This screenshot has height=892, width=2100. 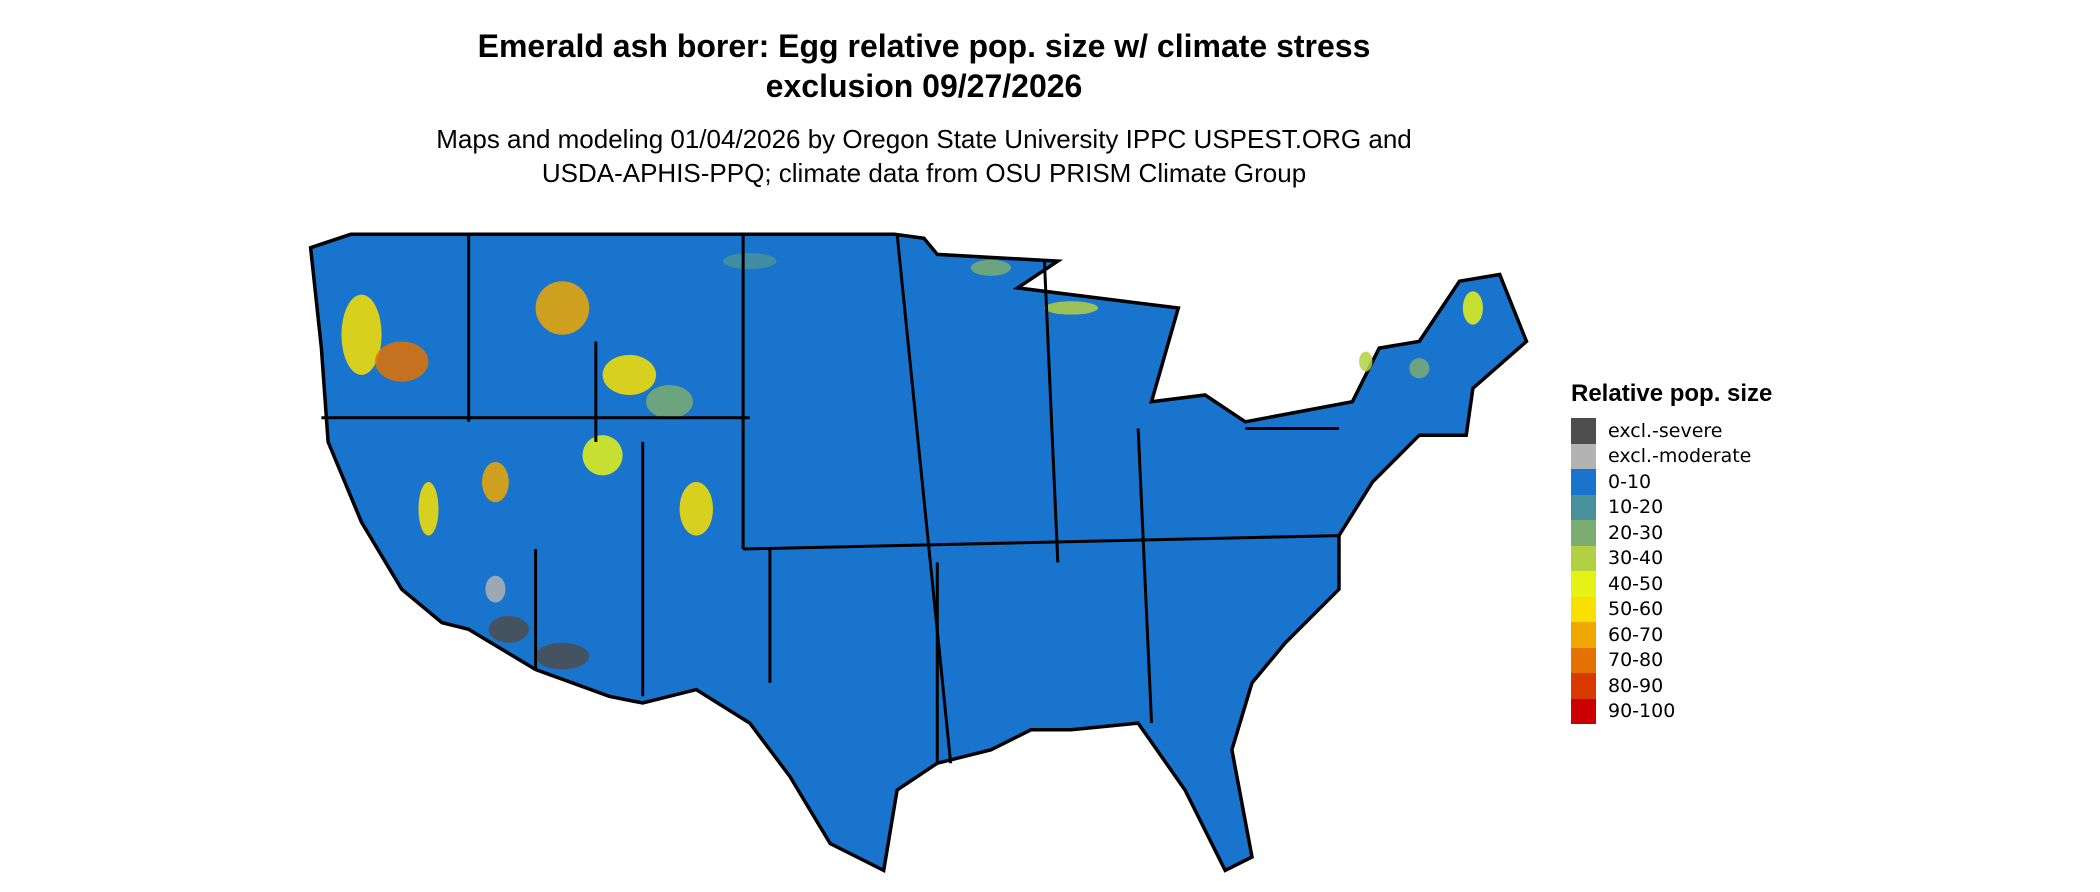 I want to click on legend-label: 80-90, so click(x=1636, y=685).